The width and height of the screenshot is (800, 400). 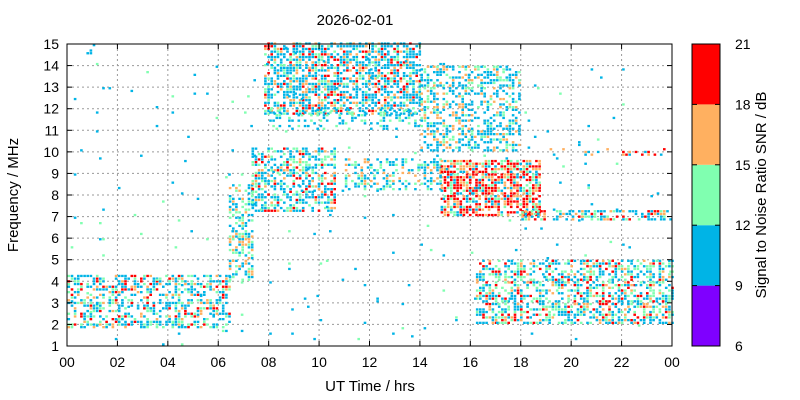 I want to click on x-tick-label: 00, so click(x=67, y=362).